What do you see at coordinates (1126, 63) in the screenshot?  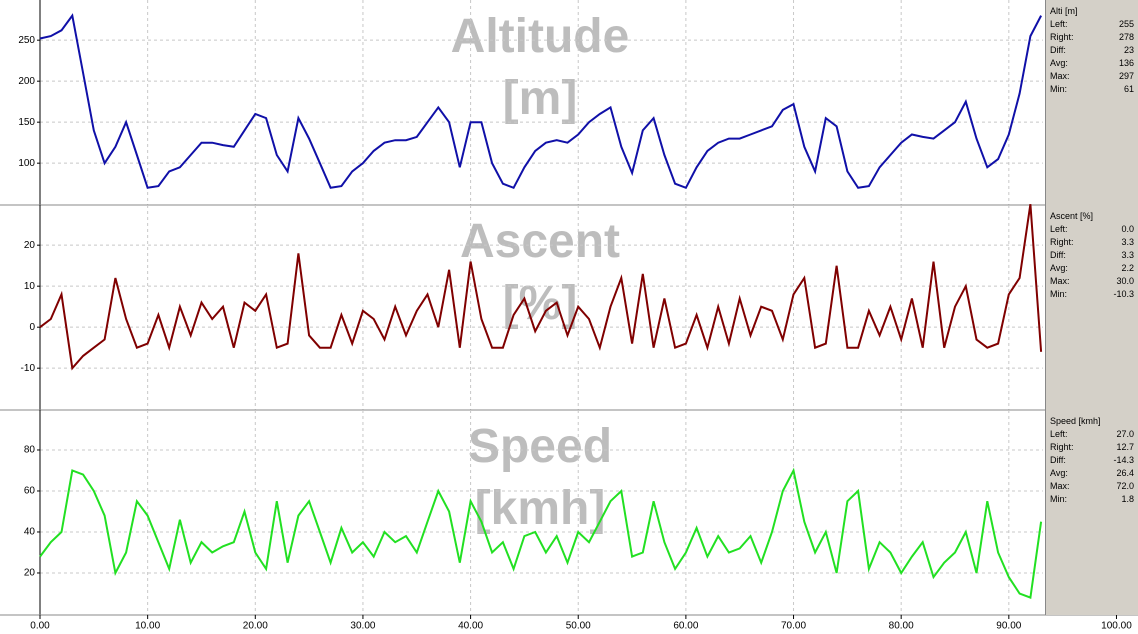 I see `stats-value: 136` at bounding box center [1126, 63].